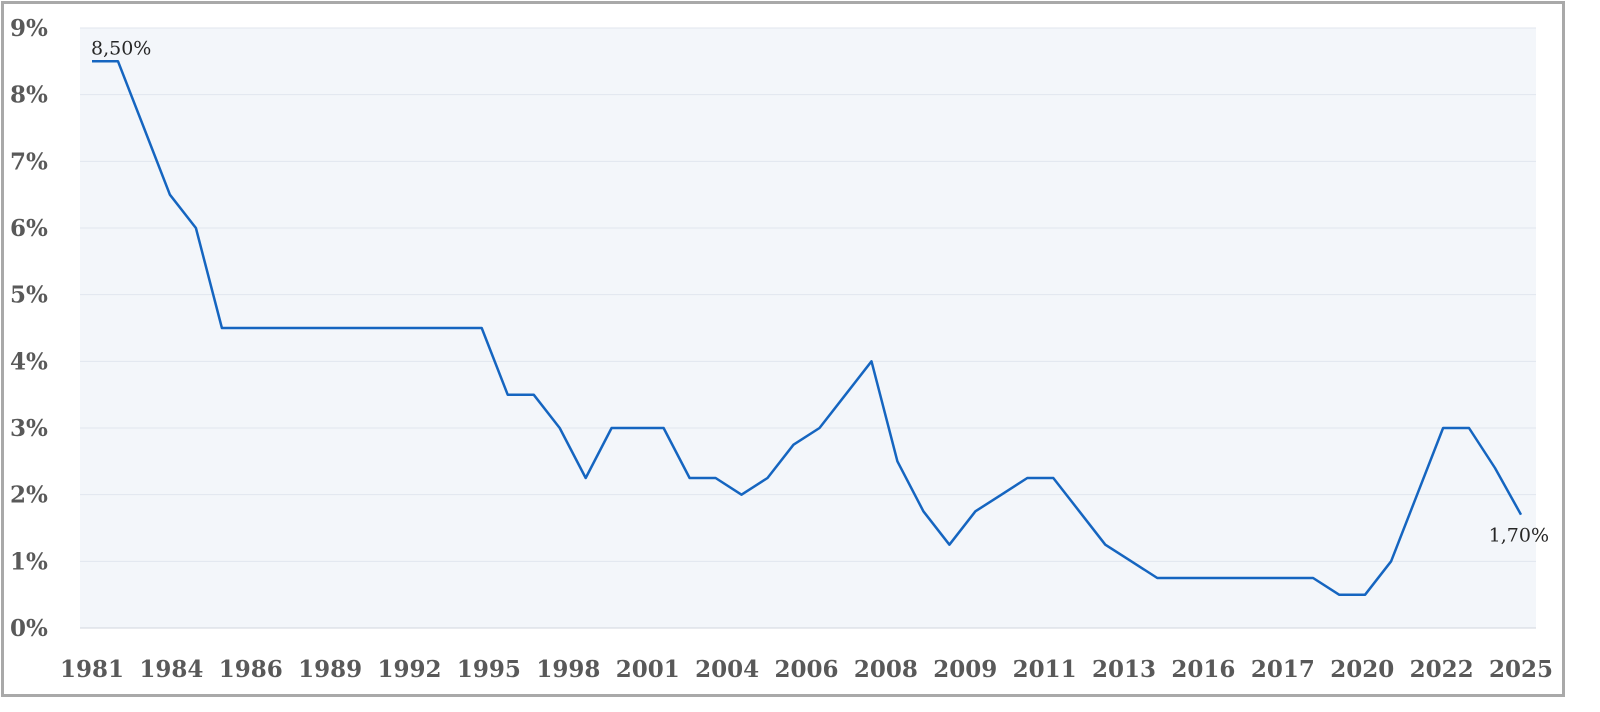 This screenshot has height=712, width=1600. What do you see at coordinates (1203, 669) in the screenshot?
I see `x-tick-label: 2016` at bounding box center [1203, 669].